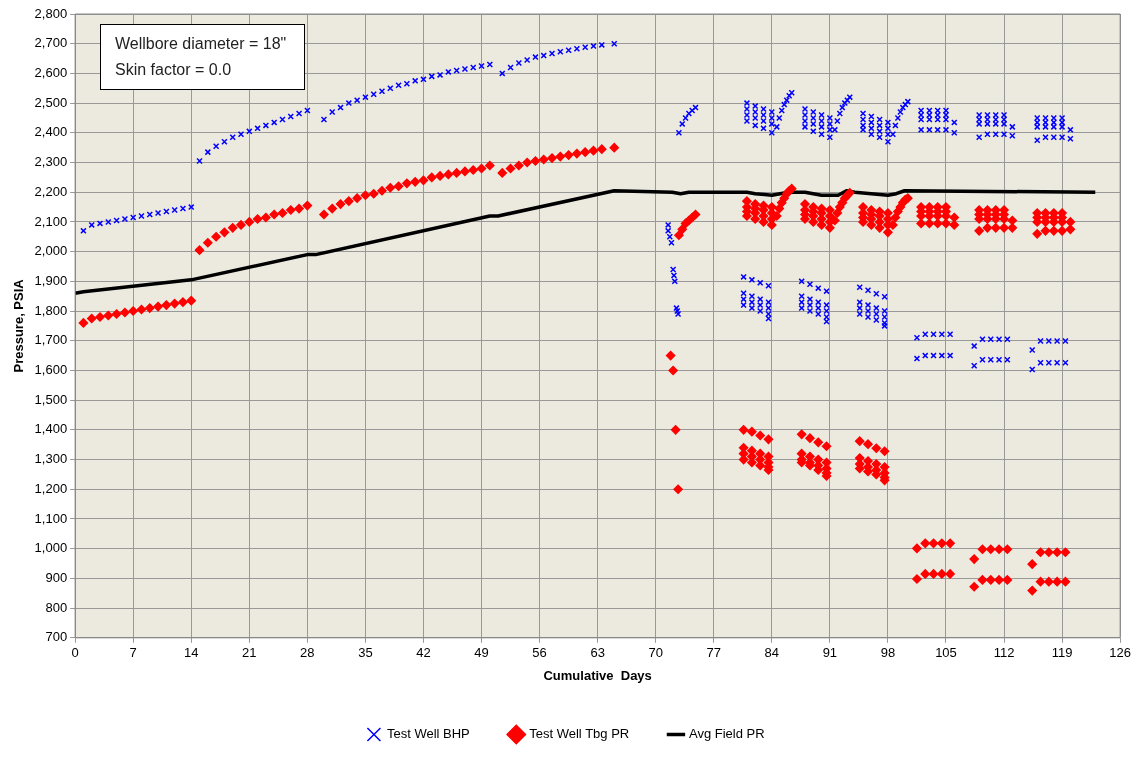 The width and height of the screenshot is (1134, 759). Describe the element at coordinates (133, 653) in the screenshot. I see `x-tick-label: 7` at that location.